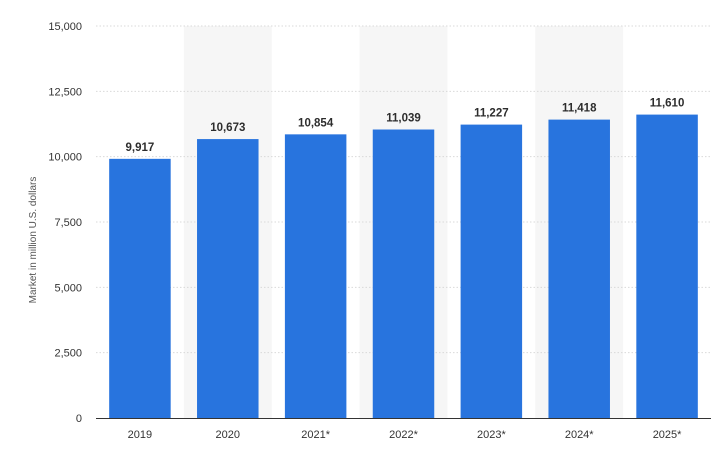 The width and height of the screenshot is (722, 462). What do you see at coordinates (228, 435) in the screenshot?
I see `x-tick-label: 2020` at bounding box center [228, 435].